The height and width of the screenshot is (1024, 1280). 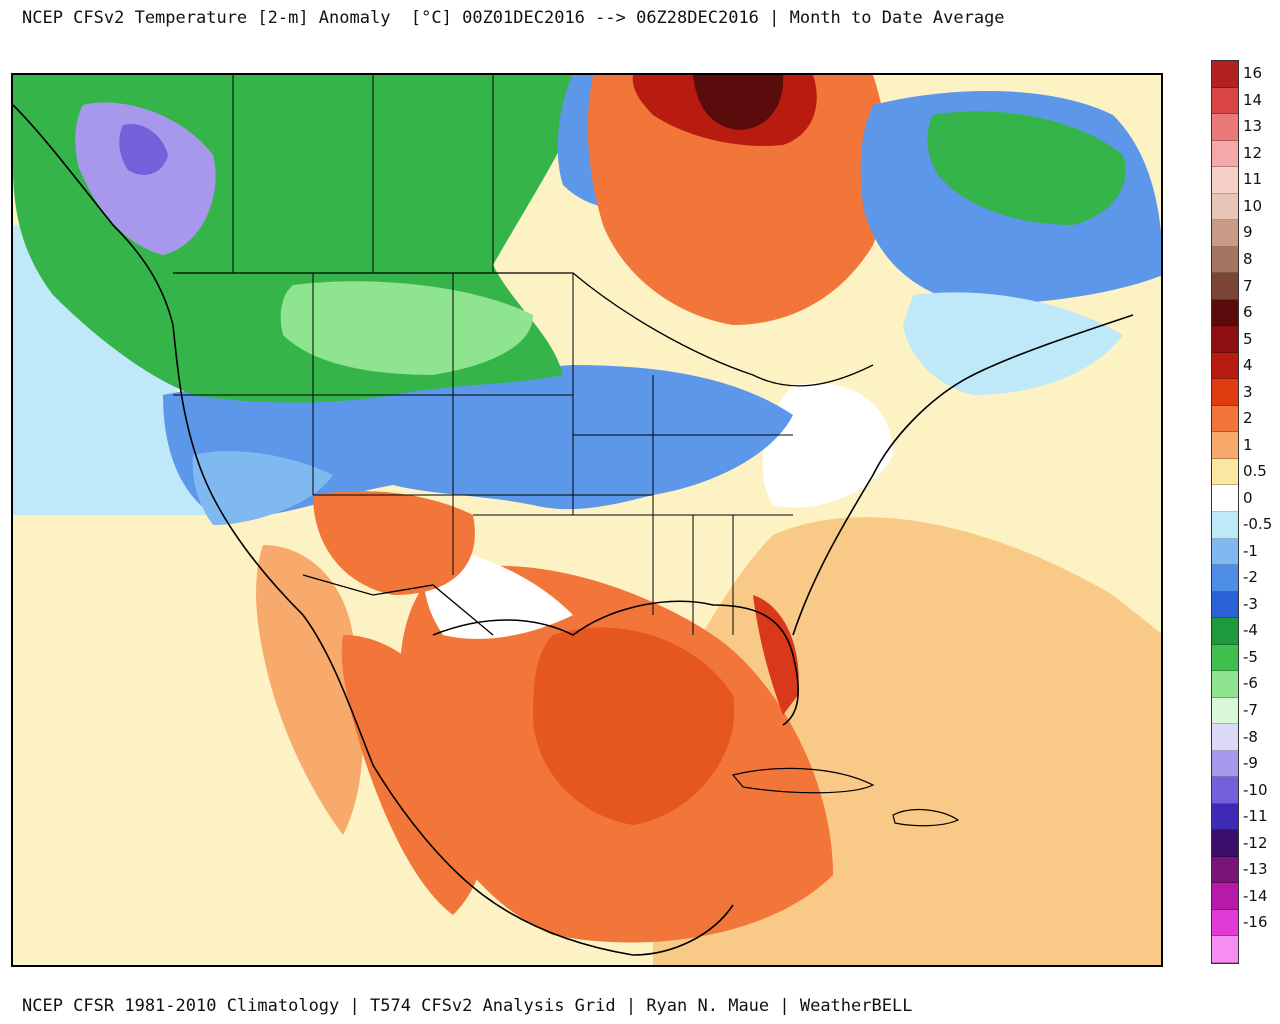 What do you see at coordinates (1248, 232) in the screenshot?
I see `legend-label: 9` at bounding box center [1248, 232].